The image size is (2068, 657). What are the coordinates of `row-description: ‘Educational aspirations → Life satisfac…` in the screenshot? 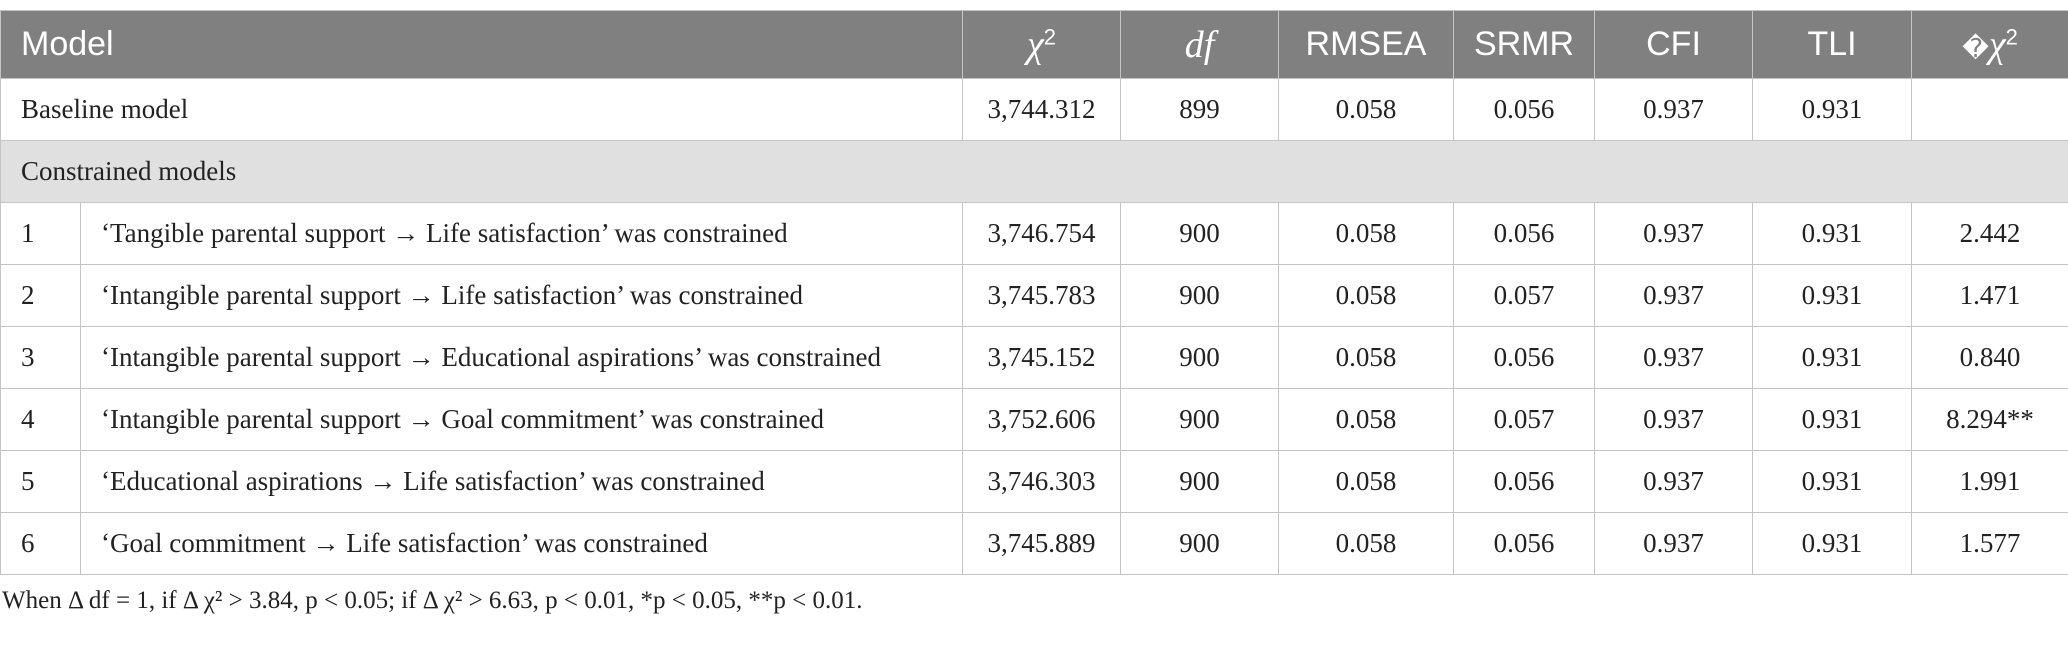 It's located at (521, 481).